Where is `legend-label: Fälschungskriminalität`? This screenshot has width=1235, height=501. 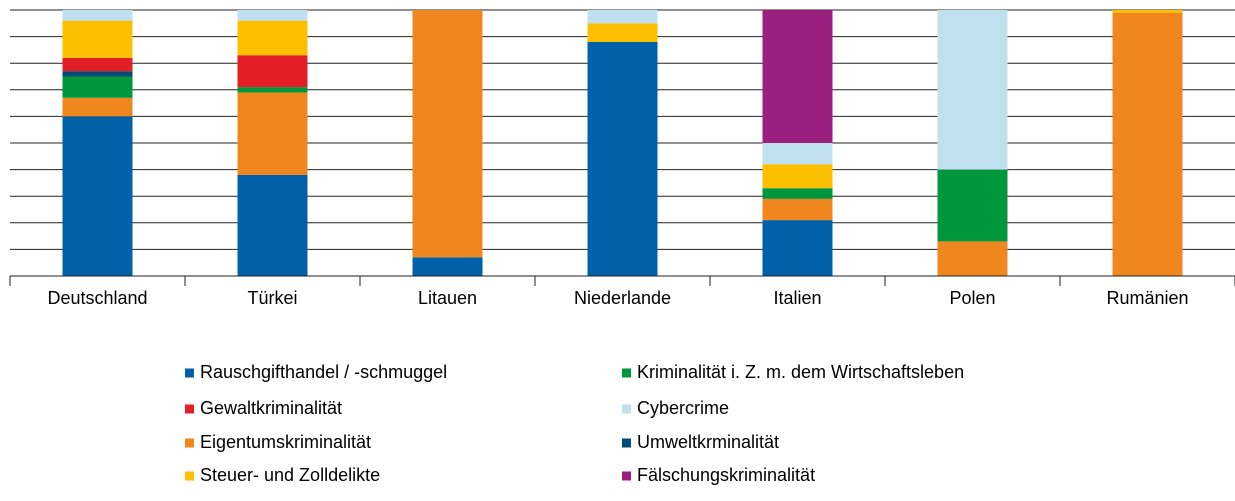
legend-label: Fälschungskriminalität is located at coordinates (726, 475).